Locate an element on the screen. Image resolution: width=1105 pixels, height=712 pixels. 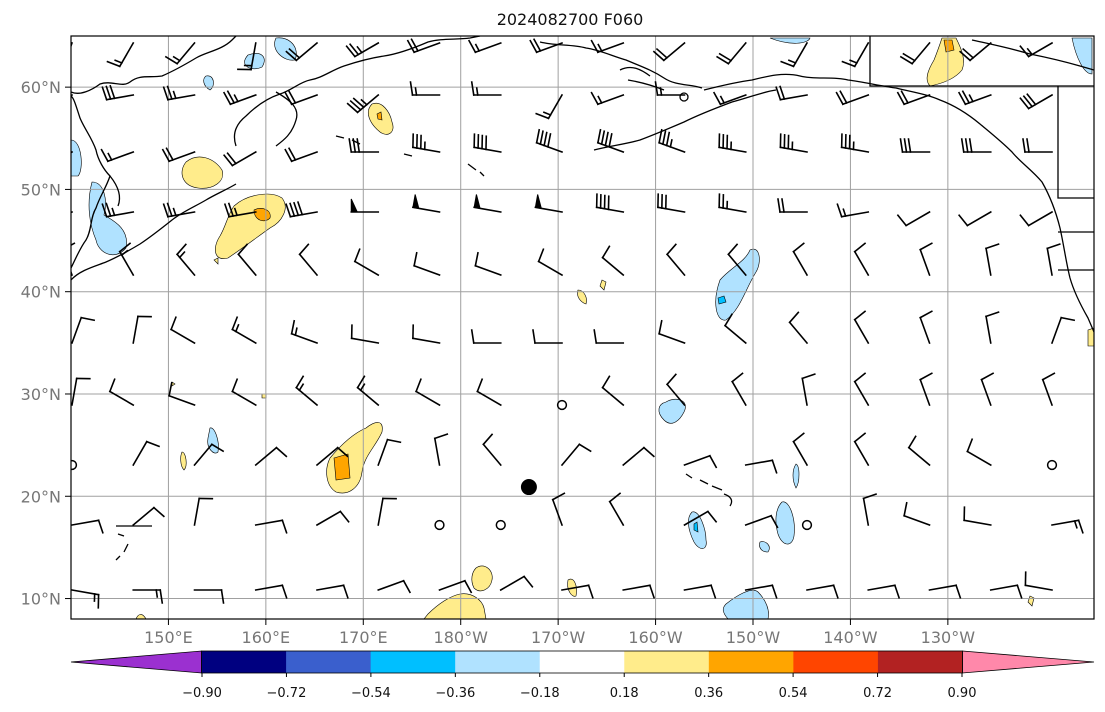
chart-title: 2024082700 F060 is located at coordinates (570, 19).